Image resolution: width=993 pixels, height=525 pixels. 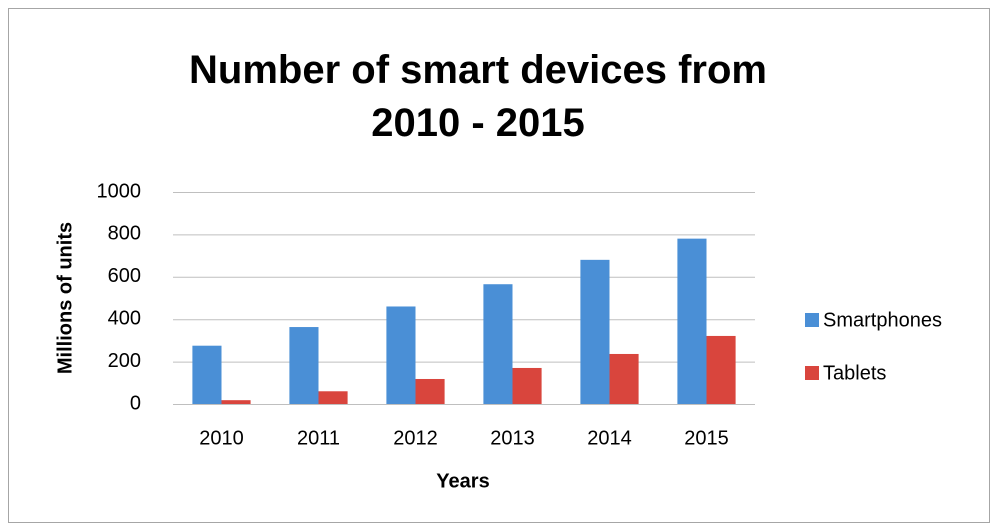 What do you see at coordinates (124, 234) in the screenshot?
I see `y-tick-label: 800` at bounding box center [124, 234].